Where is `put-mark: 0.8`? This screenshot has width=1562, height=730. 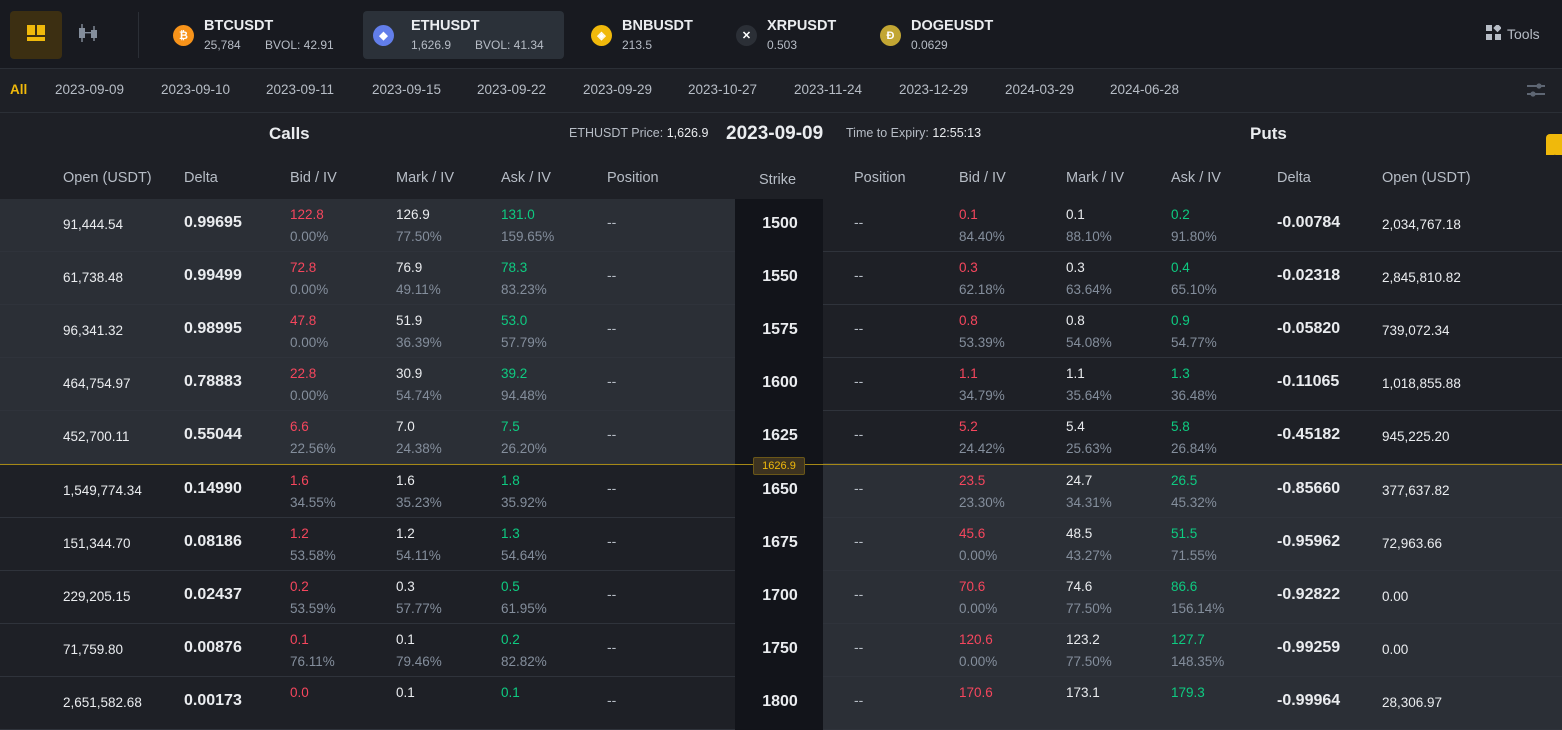
put-mark: 0.8 is located at coordinates (1075, 320).